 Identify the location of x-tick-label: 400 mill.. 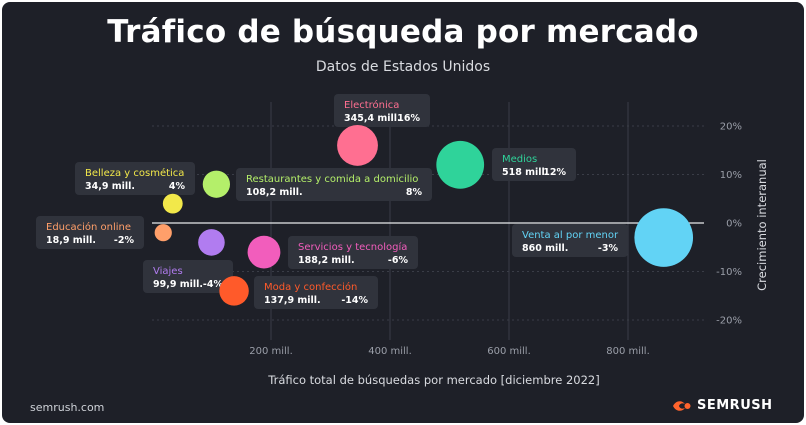
(390, 351).